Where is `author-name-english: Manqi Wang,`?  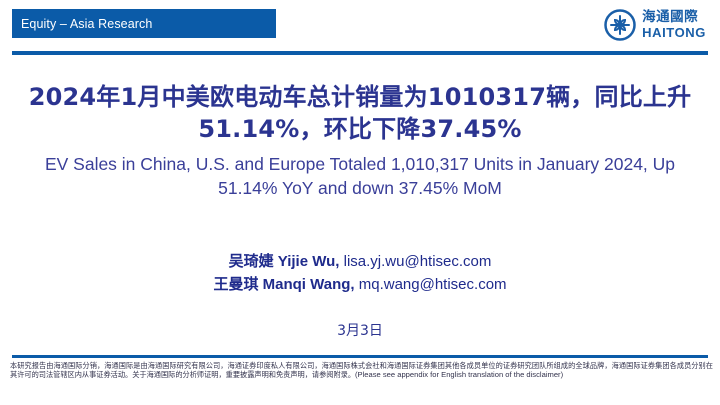
author-name-english: Manqi Wang, is located at coordinates (308, 285).